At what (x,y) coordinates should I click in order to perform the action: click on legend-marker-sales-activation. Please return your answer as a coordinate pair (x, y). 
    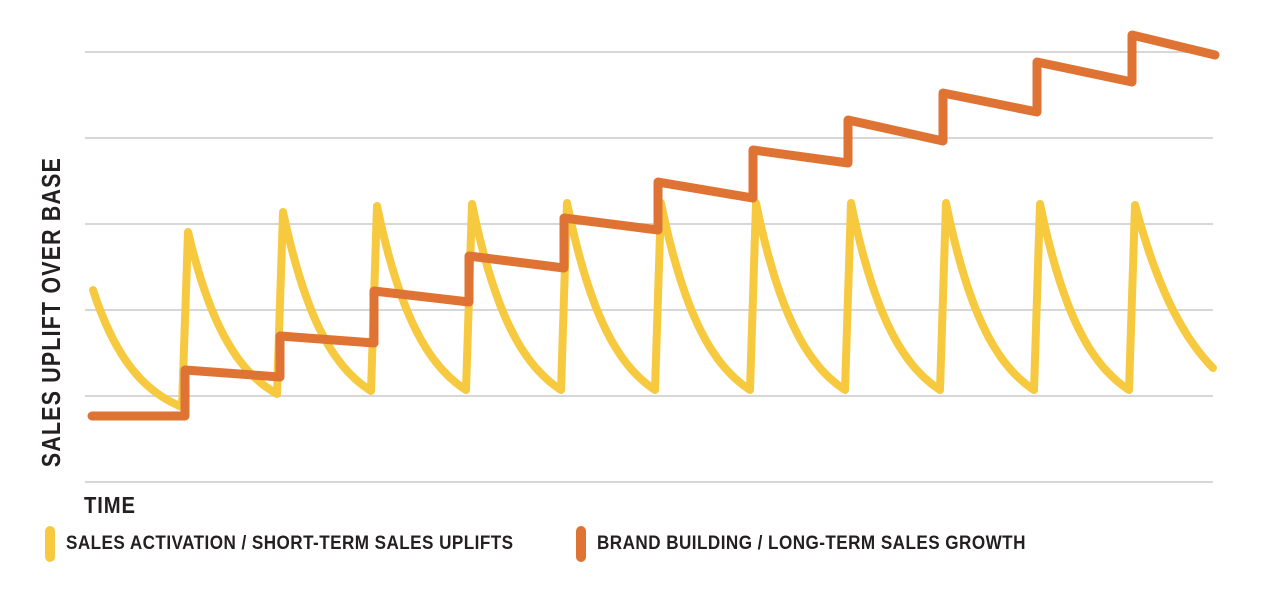
    Looking at the image, I should click on (50, 544).